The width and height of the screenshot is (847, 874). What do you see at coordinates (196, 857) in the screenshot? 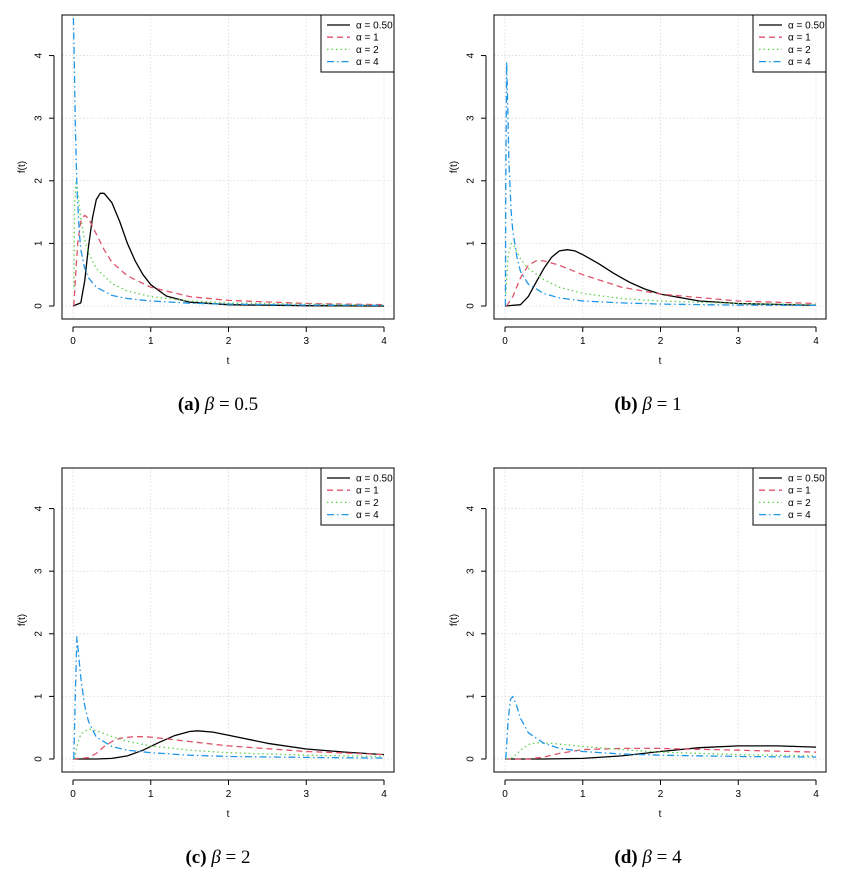
I see `caption-label: (c)` at bounding box center [196, 857].